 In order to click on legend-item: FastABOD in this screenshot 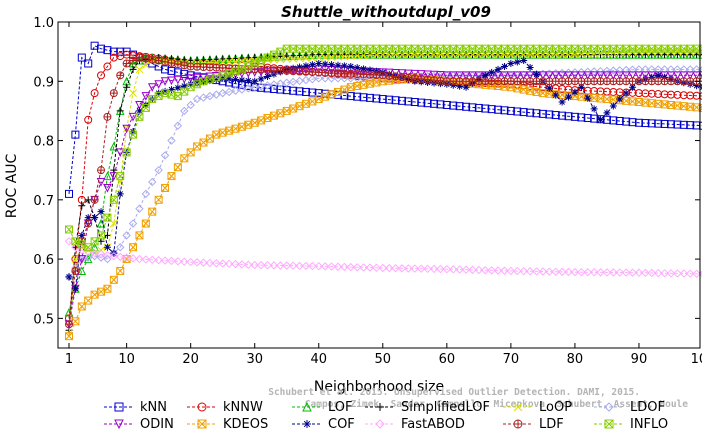, I will do `click(415, 424)`.